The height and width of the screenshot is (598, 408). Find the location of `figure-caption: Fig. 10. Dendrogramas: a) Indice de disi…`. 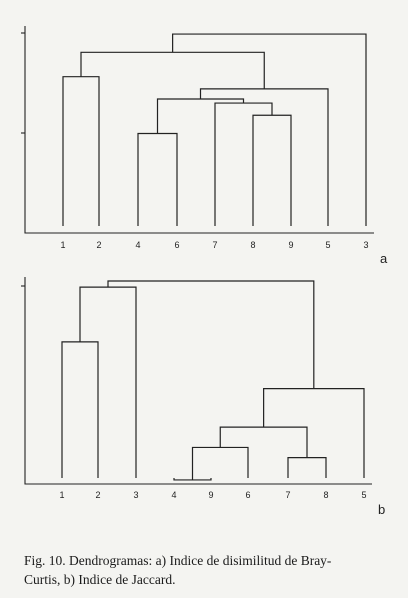

figure-caption: Fig. 10. Dendrogramas: a) Indice de disi… is located at coordinates (214, 570).